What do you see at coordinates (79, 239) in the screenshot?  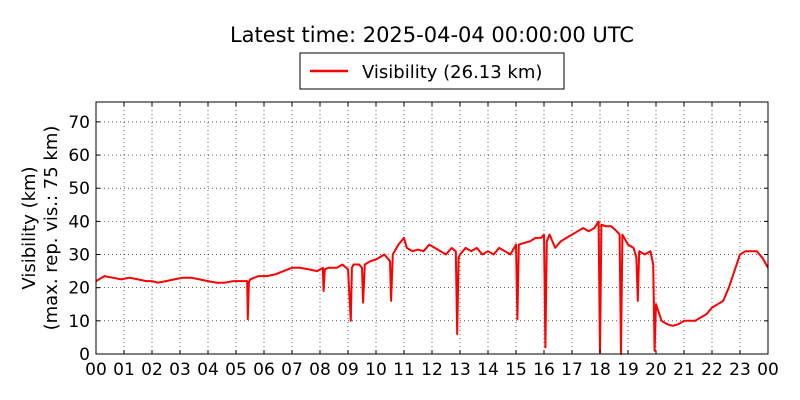 I see `y-tick-labels: 0 10 20 30 40 50 60 70` at bounding box center [79, 239].